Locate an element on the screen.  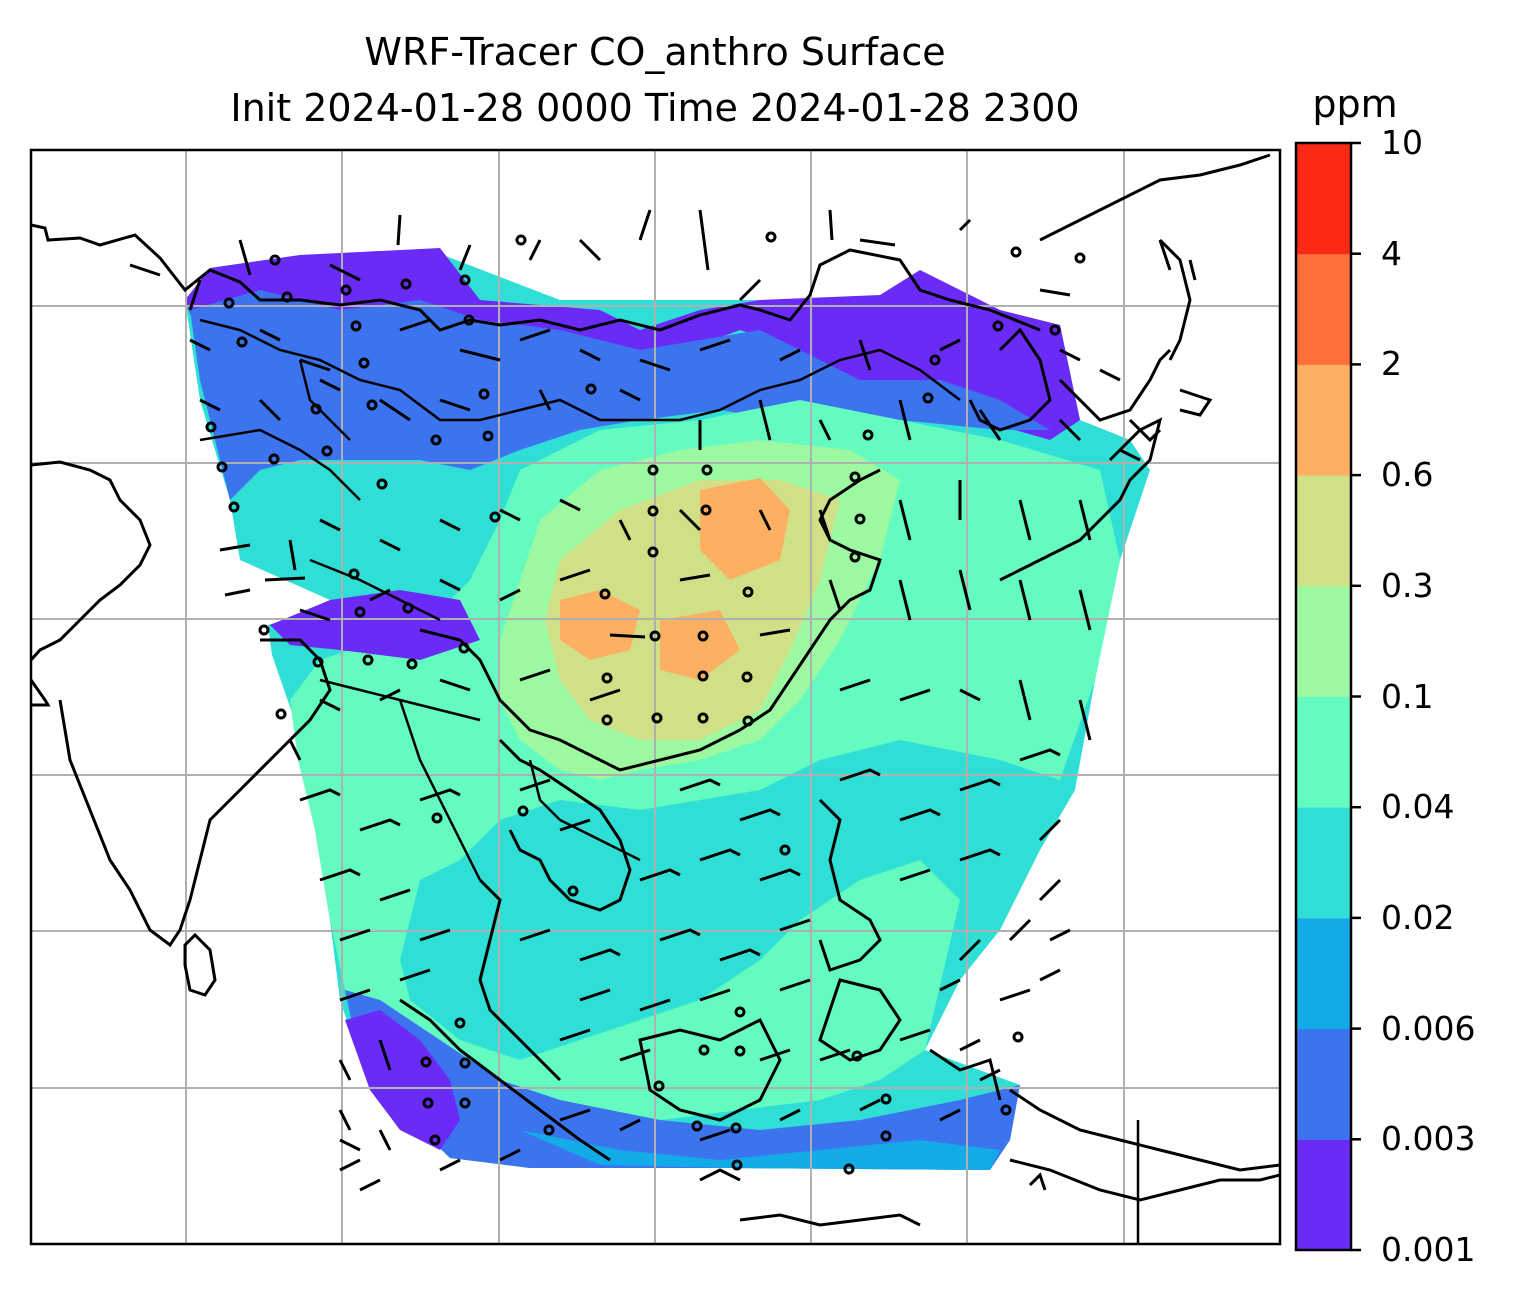
colorbar-unit-label: ppm is located at coordinates (1355, 104).